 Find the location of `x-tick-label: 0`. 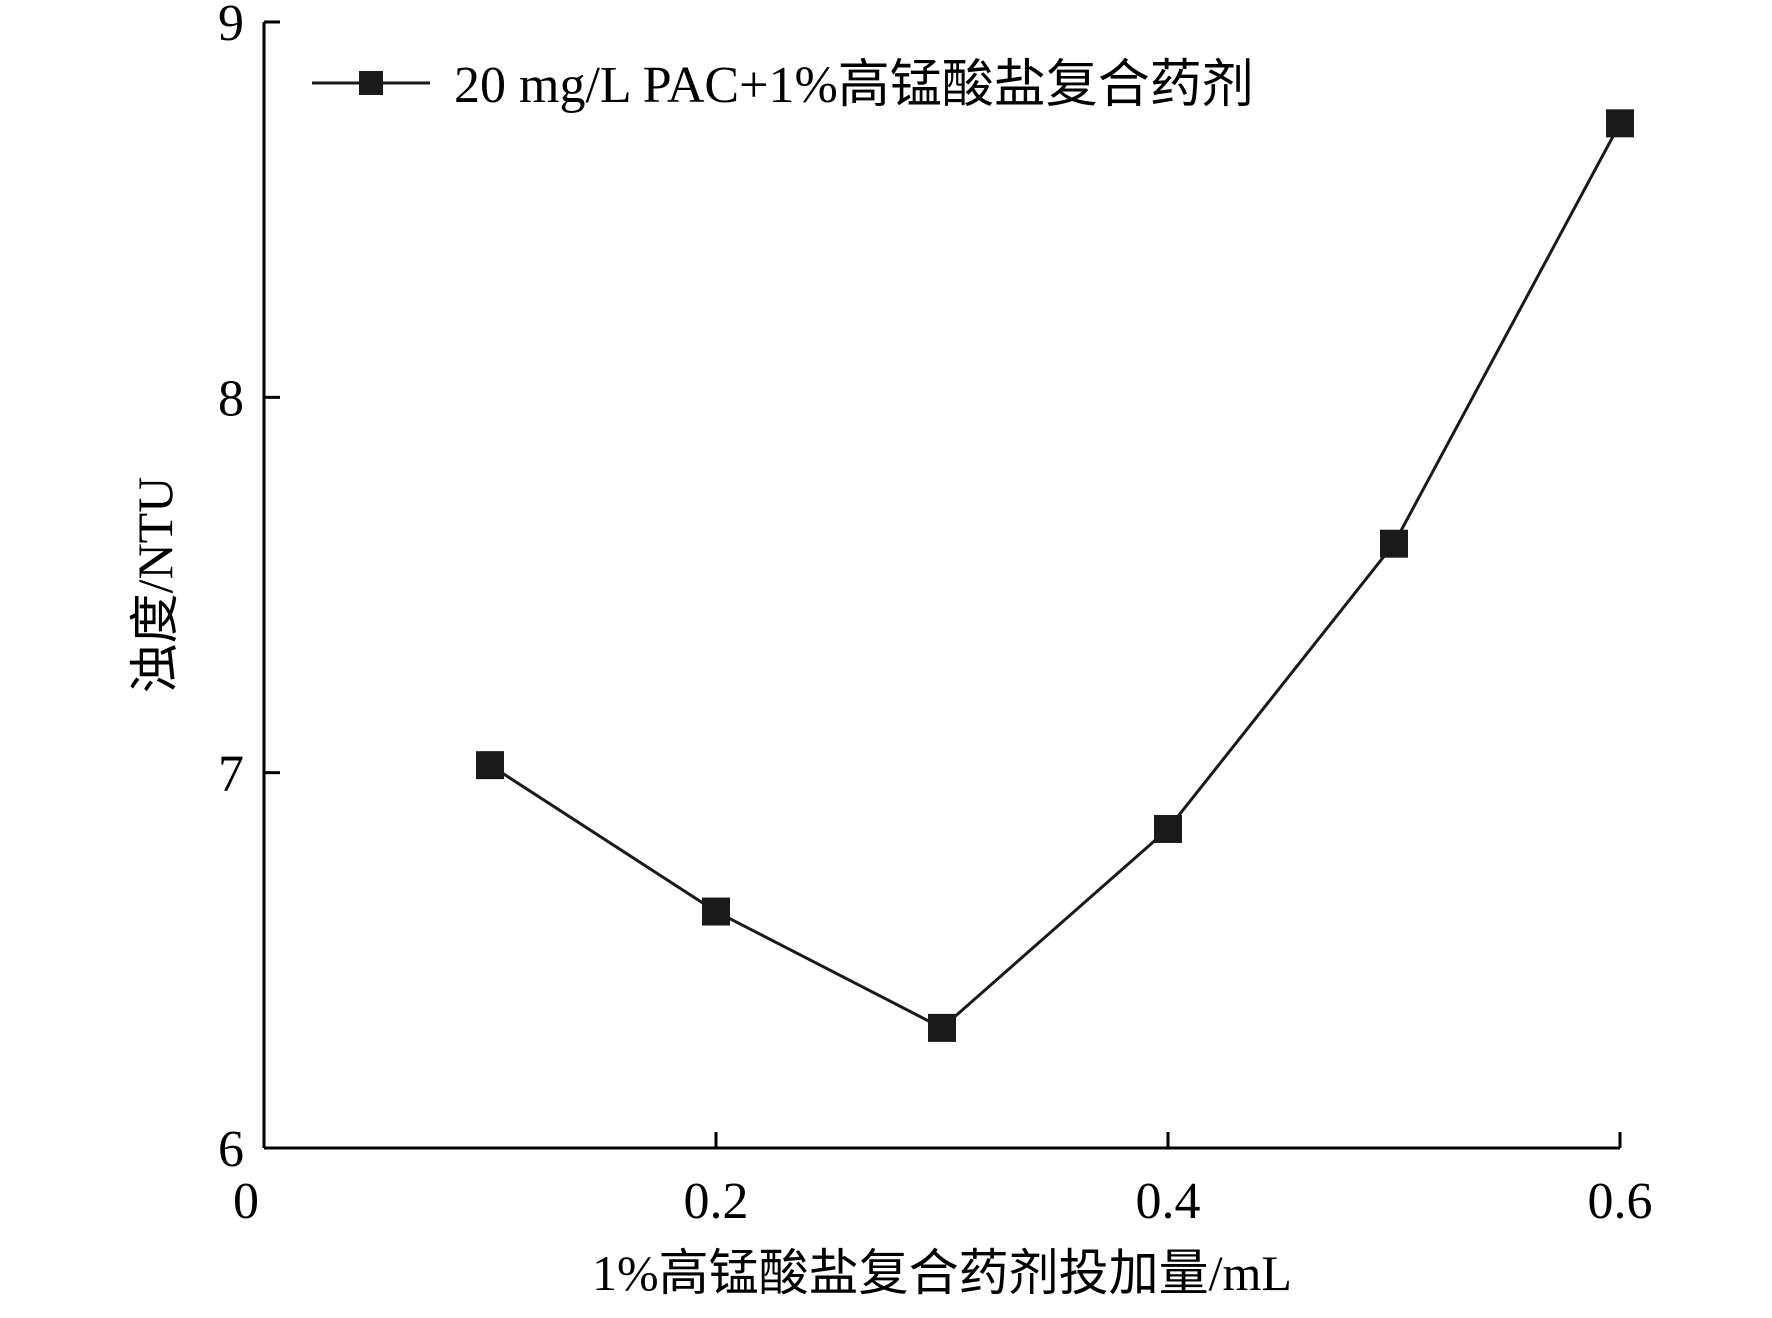

x-tick-label: 0 is located at coordinates (246, 1201).